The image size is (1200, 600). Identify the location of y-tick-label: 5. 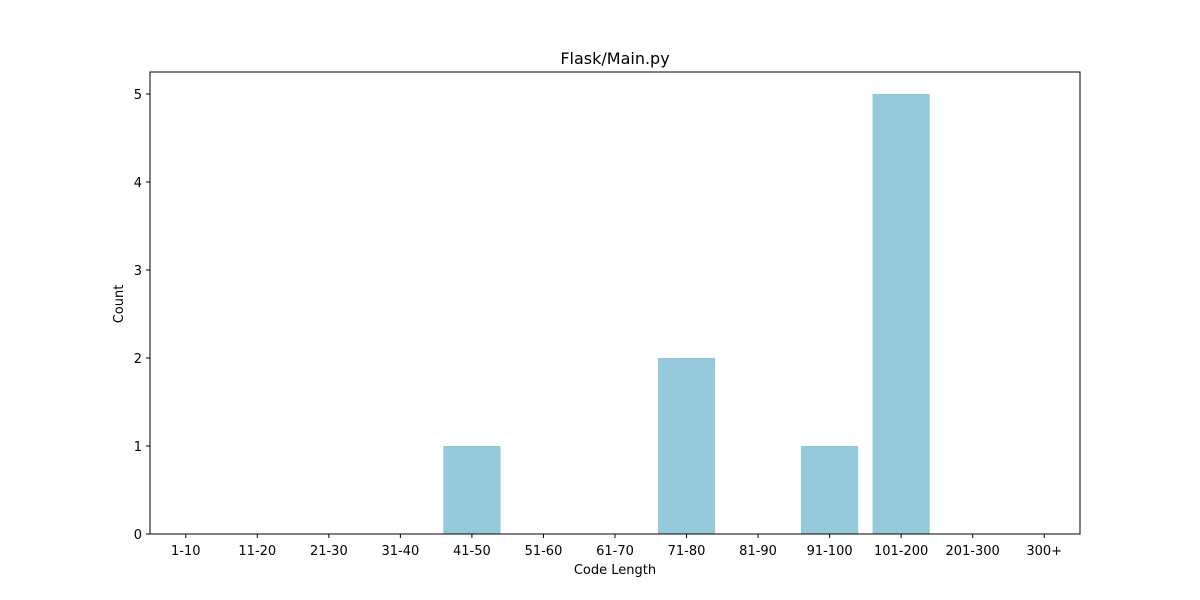
(138, 95).